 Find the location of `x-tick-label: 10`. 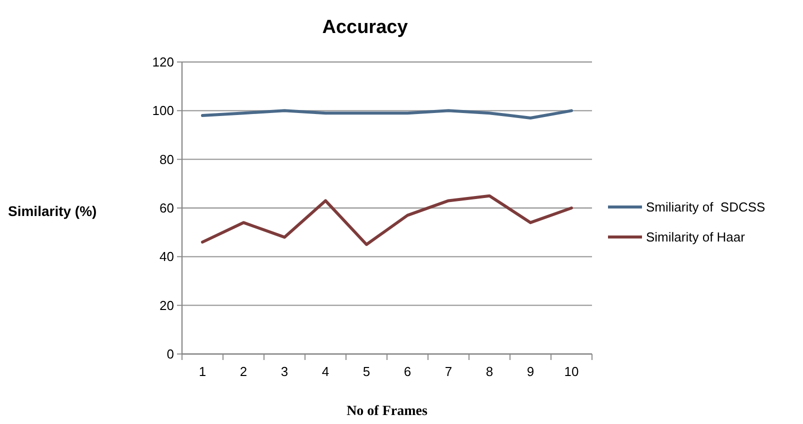

x-tick-label: 10 is located at coordinates (571, 371).